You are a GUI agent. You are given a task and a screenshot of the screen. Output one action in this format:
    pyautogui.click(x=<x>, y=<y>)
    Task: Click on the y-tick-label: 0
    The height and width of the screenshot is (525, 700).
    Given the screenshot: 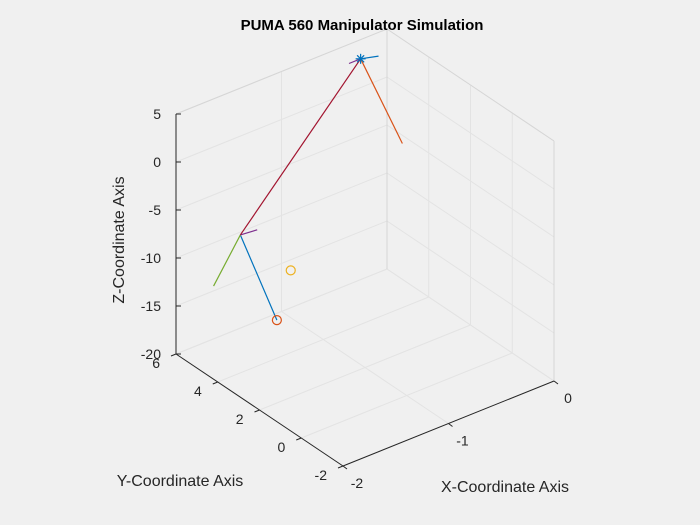 What is the action you would take?
    pyautogui.click(x=281, y=447)
    